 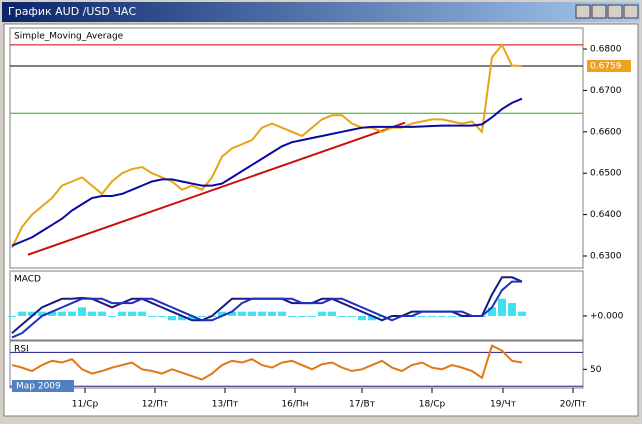 What do you see at coordinates (631, 11) in the screenshot?
I see `close-button` at bounding box center [631, 11].